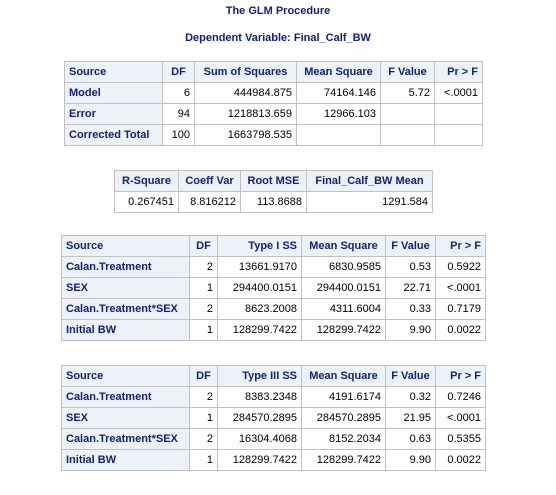 The width and height of the screenshot is (556, 495). Describe the element at coordinates (113, 114) in the screenshot. I see `row-header: Error` at that location.